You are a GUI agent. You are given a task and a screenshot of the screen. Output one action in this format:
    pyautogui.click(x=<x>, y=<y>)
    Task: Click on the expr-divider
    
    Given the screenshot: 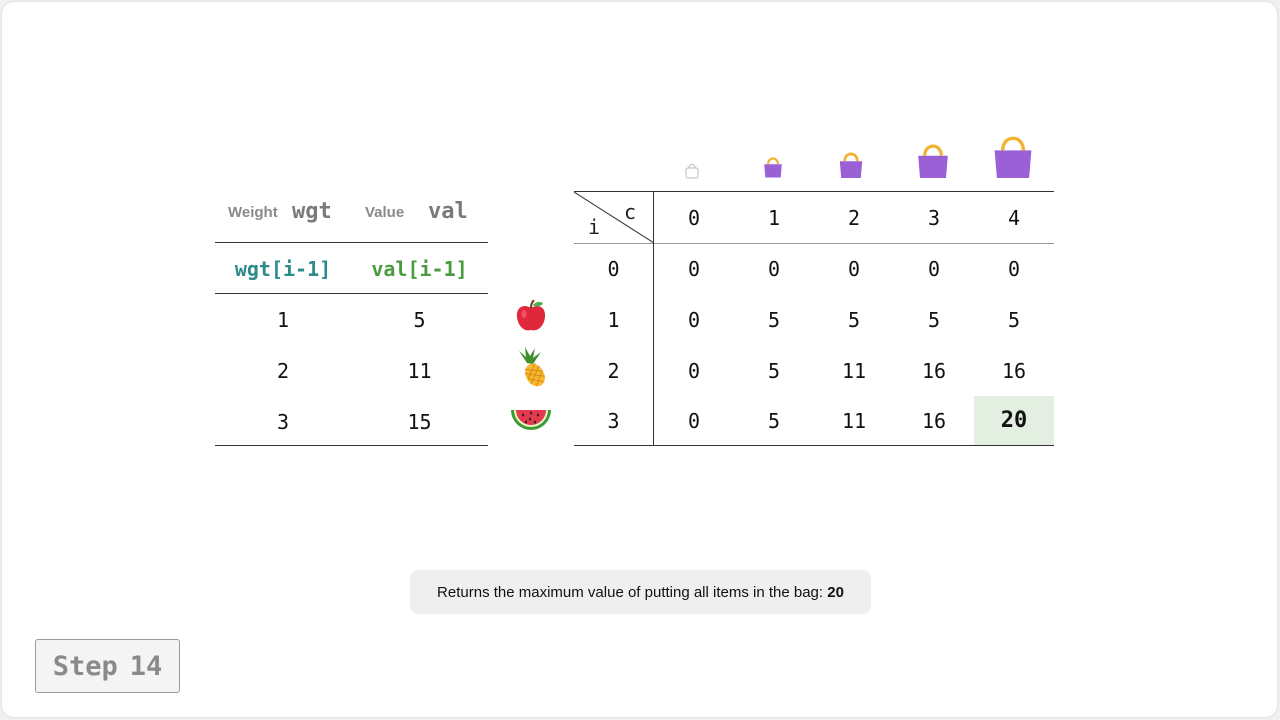 What is the action you would take?
    pyautogui.click(x=351, y=293)
    